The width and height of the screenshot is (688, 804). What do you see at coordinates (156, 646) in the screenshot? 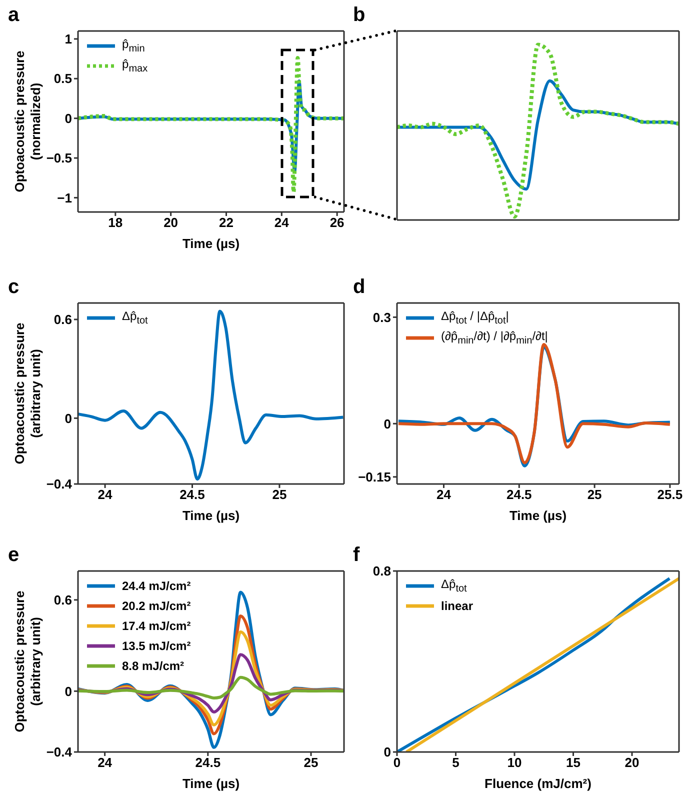
I see `legend-label: 13.5 mJ/cm²` at bounding box center [156, 646].